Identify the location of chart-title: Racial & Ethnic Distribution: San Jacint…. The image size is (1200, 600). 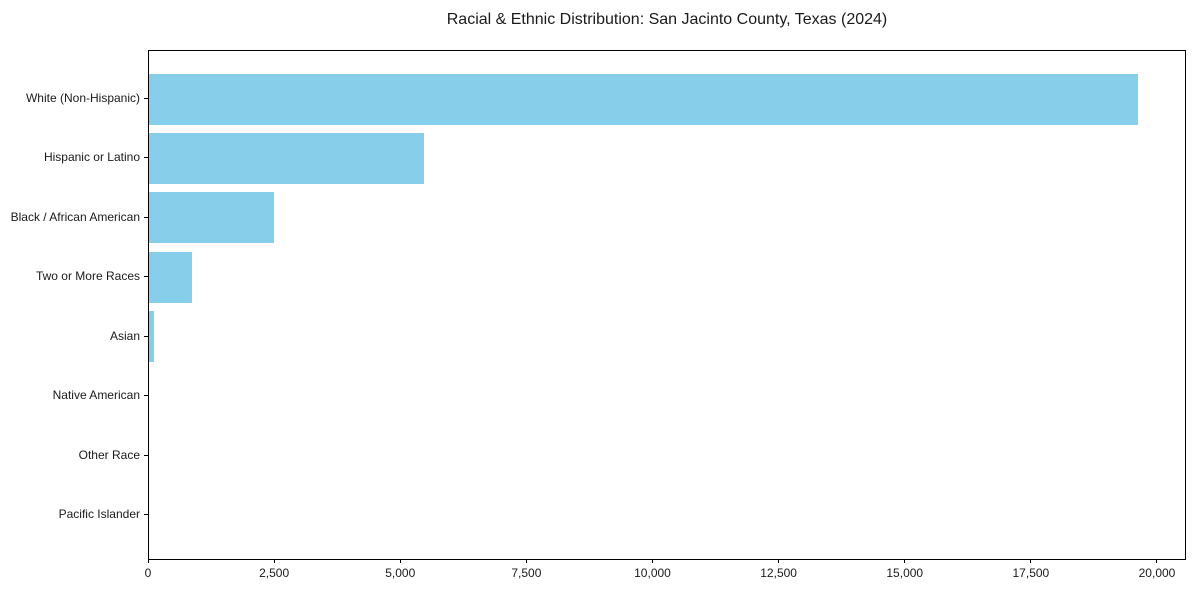
(667, 19).